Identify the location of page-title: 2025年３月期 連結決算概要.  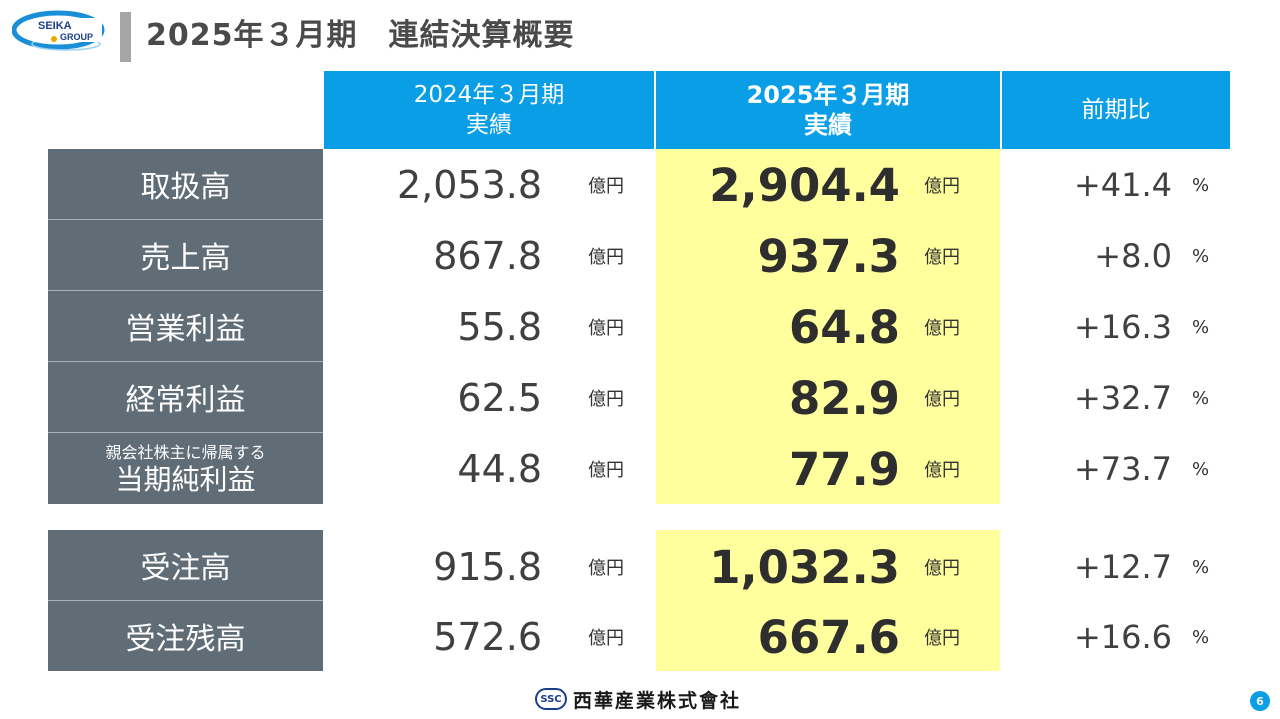
(360, 35).